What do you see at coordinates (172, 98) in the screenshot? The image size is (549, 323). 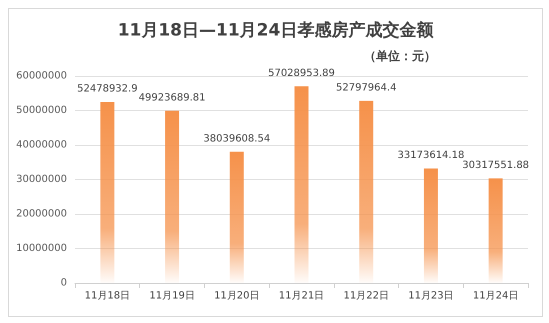 I see `data-label: 49923689.81` at bounding box center [172, 98].